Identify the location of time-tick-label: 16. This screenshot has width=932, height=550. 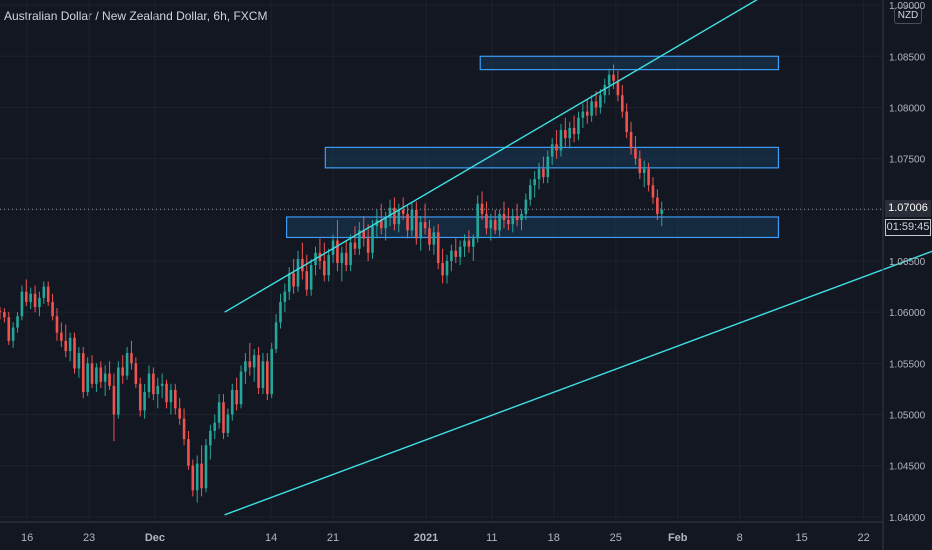
(27, 538).